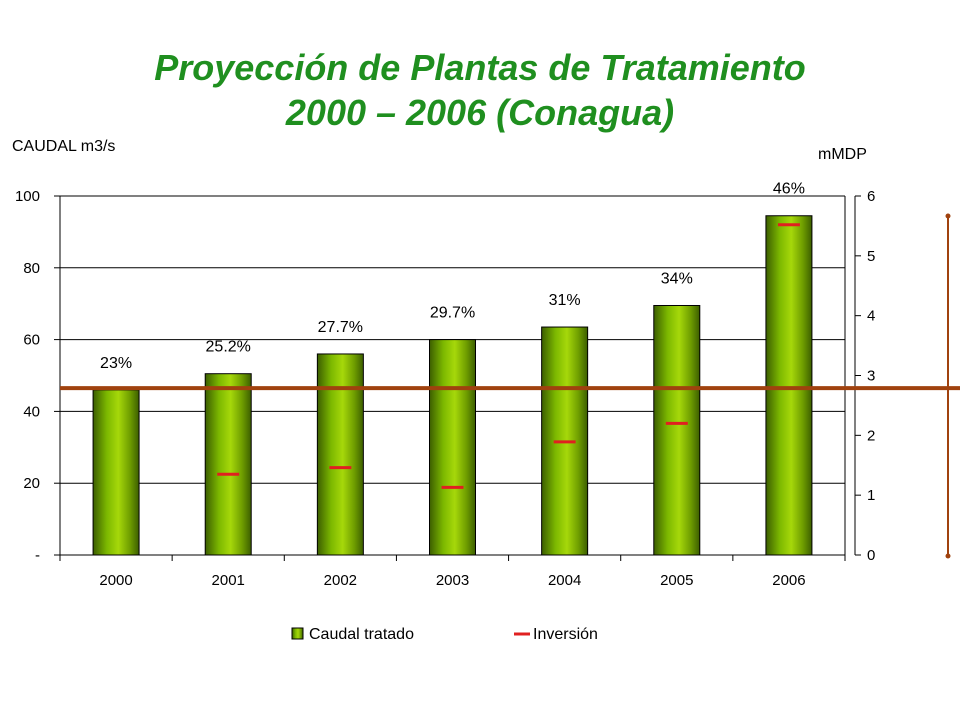 The image size is (960, 720). What do you see at coordinates (871, 435) in the screenshot?
I see `y2-tick-label: 2` at bounding box center [871, 435].